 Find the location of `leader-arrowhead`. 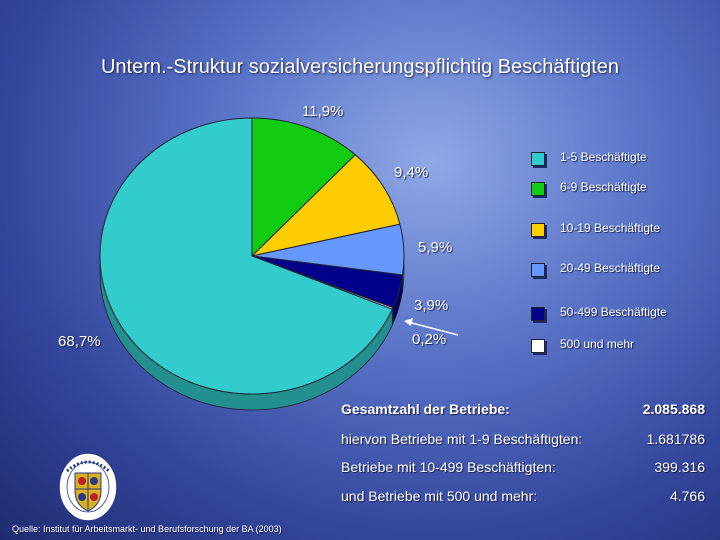

leader-arrowhead is located at coordinates (408, 322).